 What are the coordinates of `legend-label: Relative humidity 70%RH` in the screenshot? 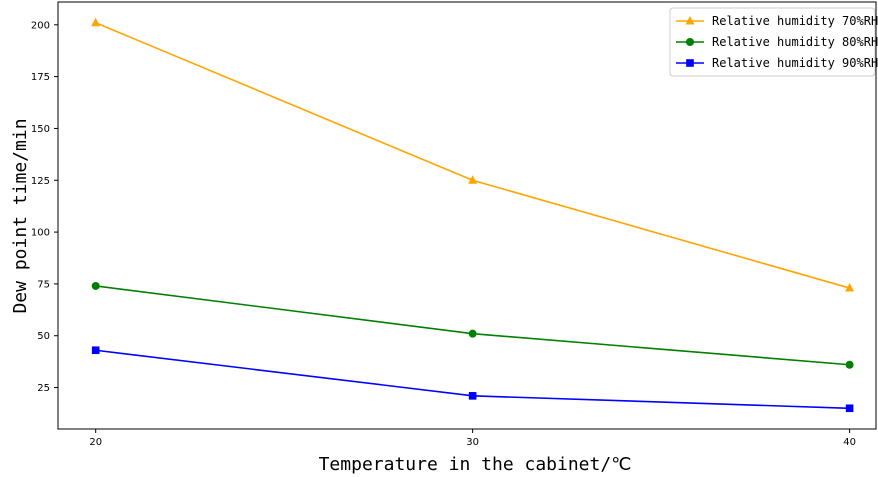 It's located at (795, 21).